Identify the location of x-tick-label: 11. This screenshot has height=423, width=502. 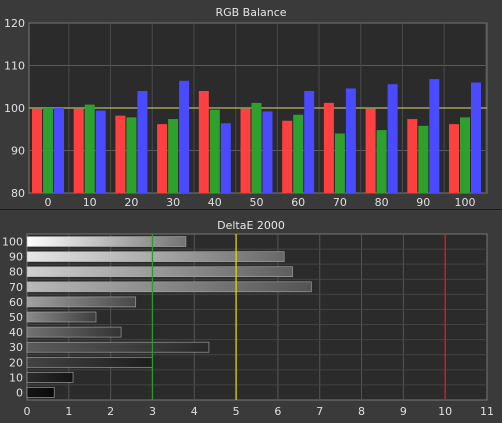
(487, 411).